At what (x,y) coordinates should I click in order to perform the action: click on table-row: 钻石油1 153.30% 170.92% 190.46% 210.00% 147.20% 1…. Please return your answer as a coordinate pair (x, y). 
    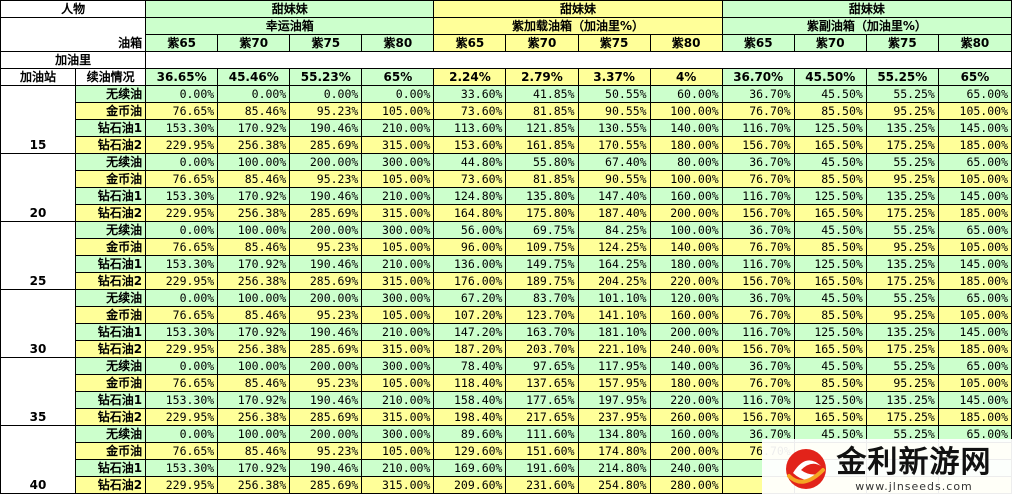
    Looking at the image, I should click on (506, 332).